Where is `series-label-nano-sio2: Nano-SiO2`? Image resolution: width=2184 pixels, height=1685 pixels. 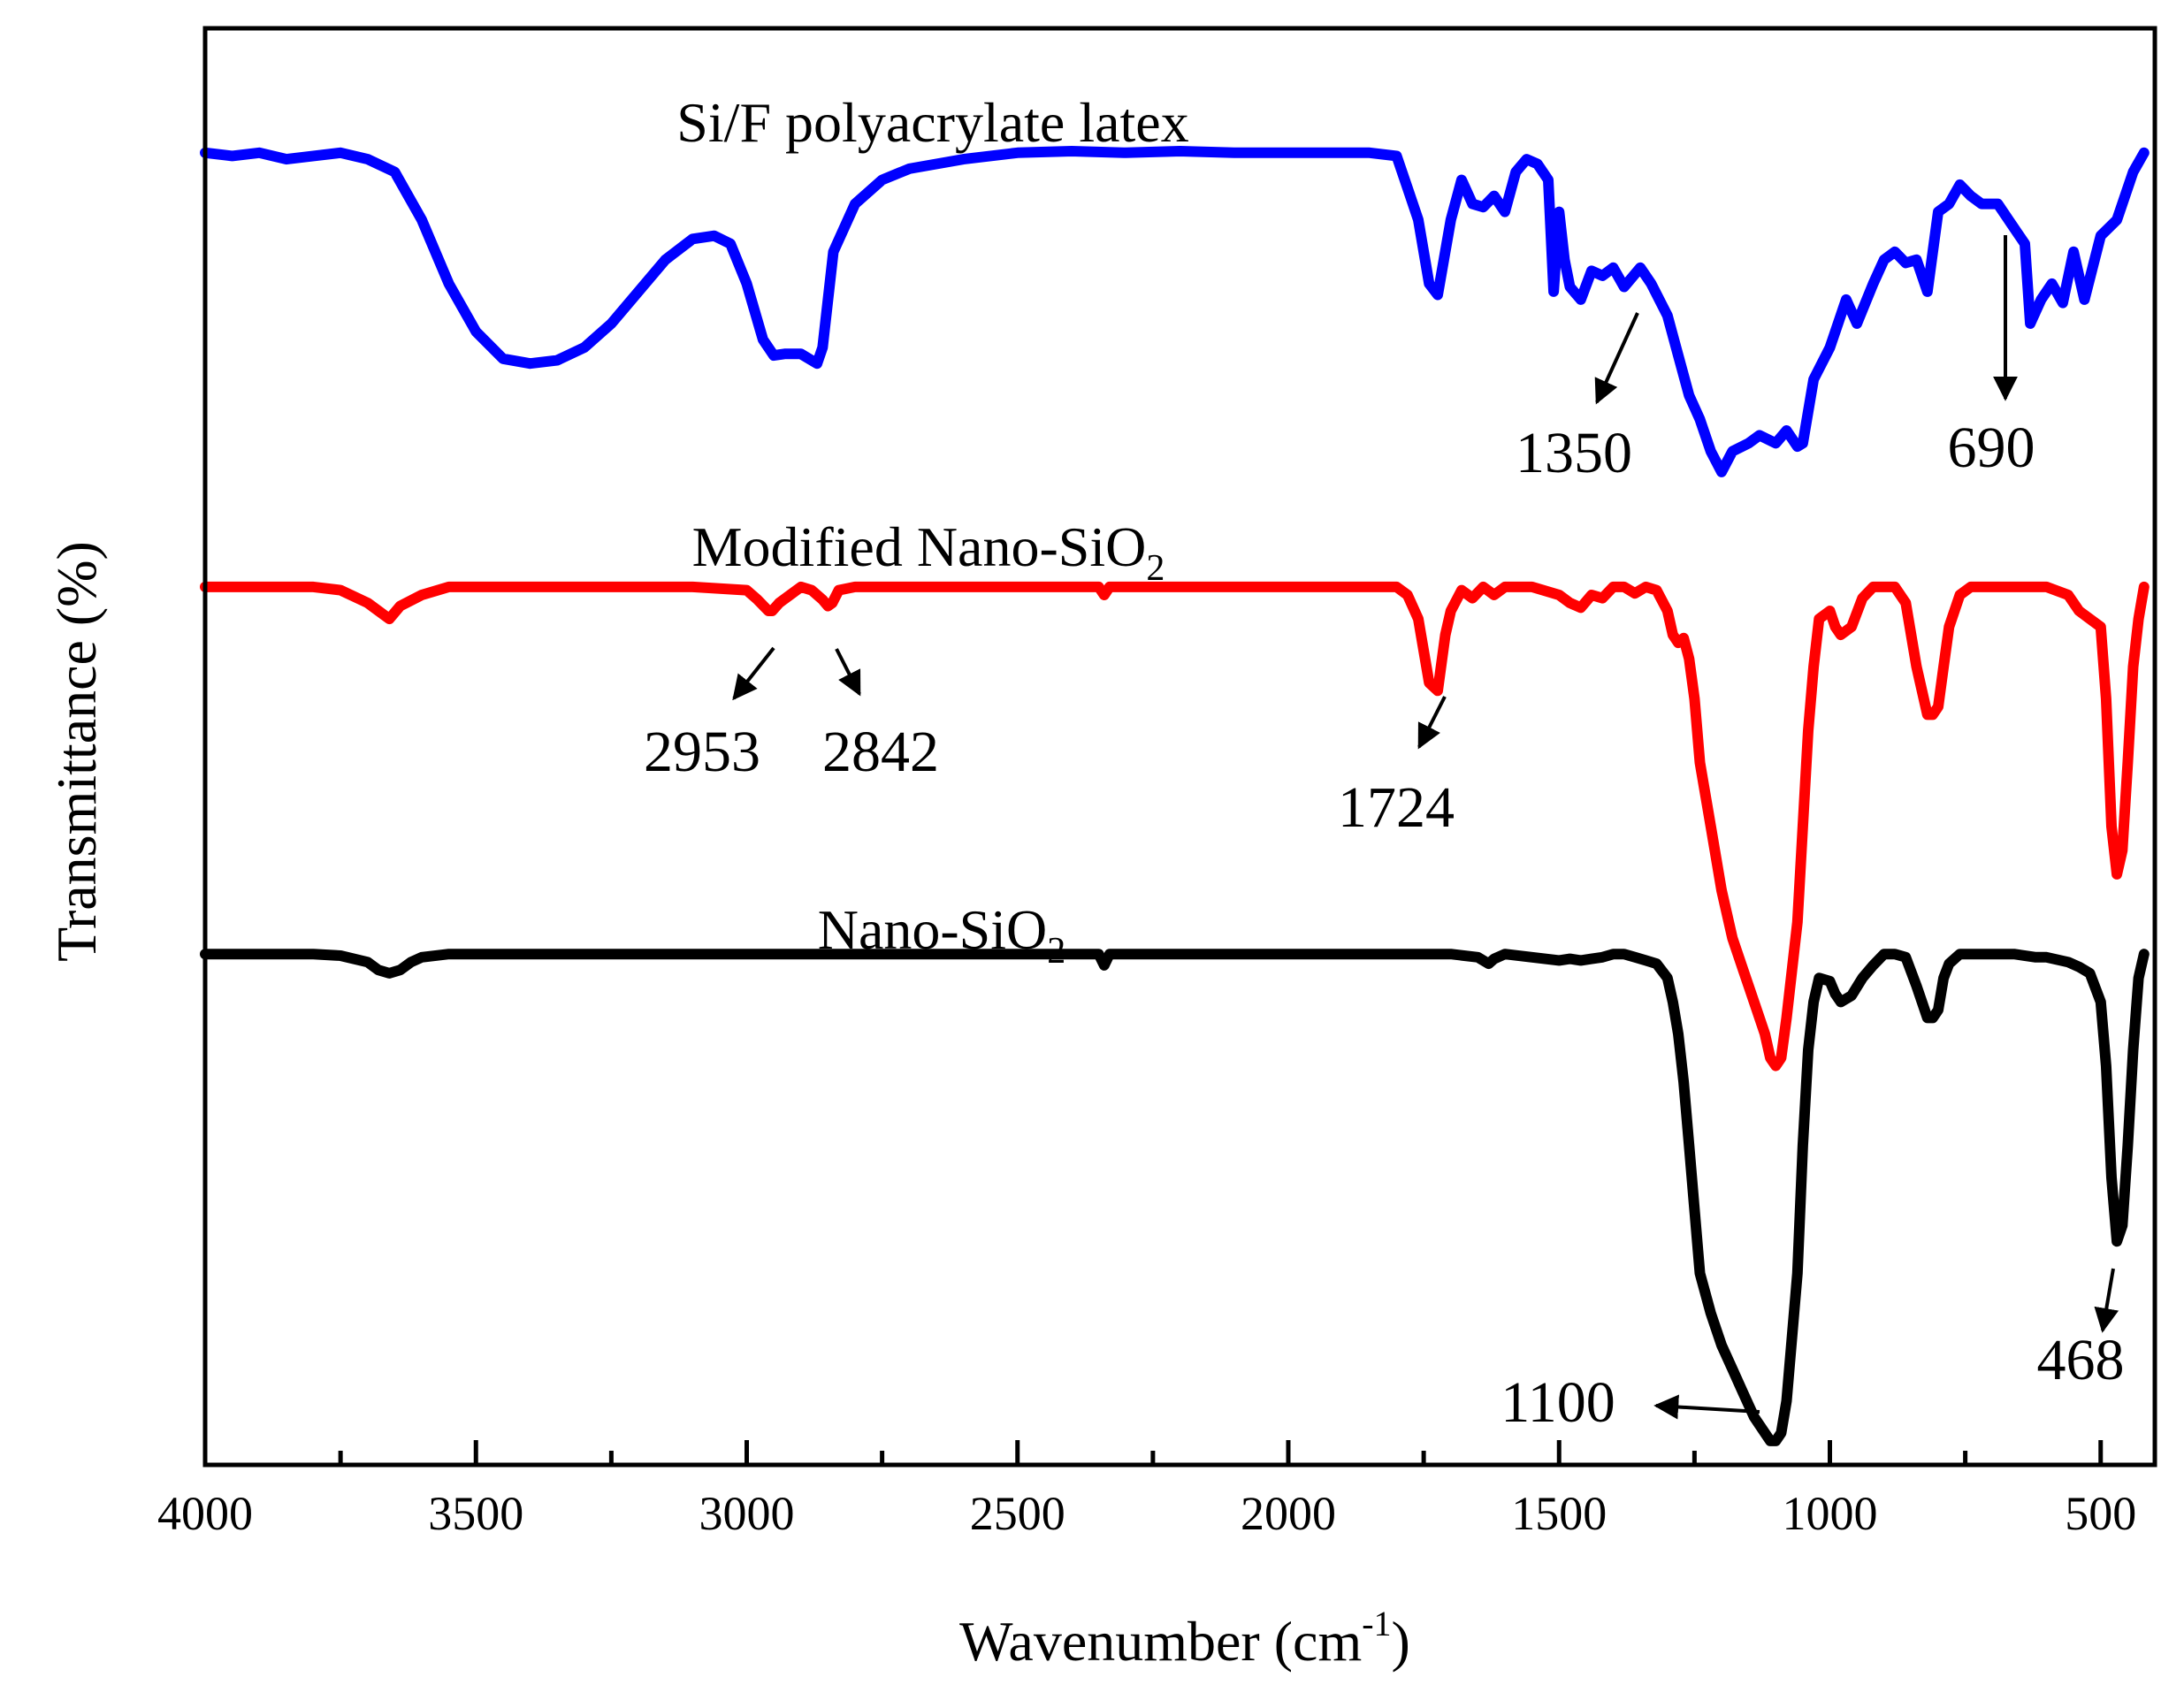
series-label-nano-sio2: Nano-SiO2 is located at coordinates (942, 935).